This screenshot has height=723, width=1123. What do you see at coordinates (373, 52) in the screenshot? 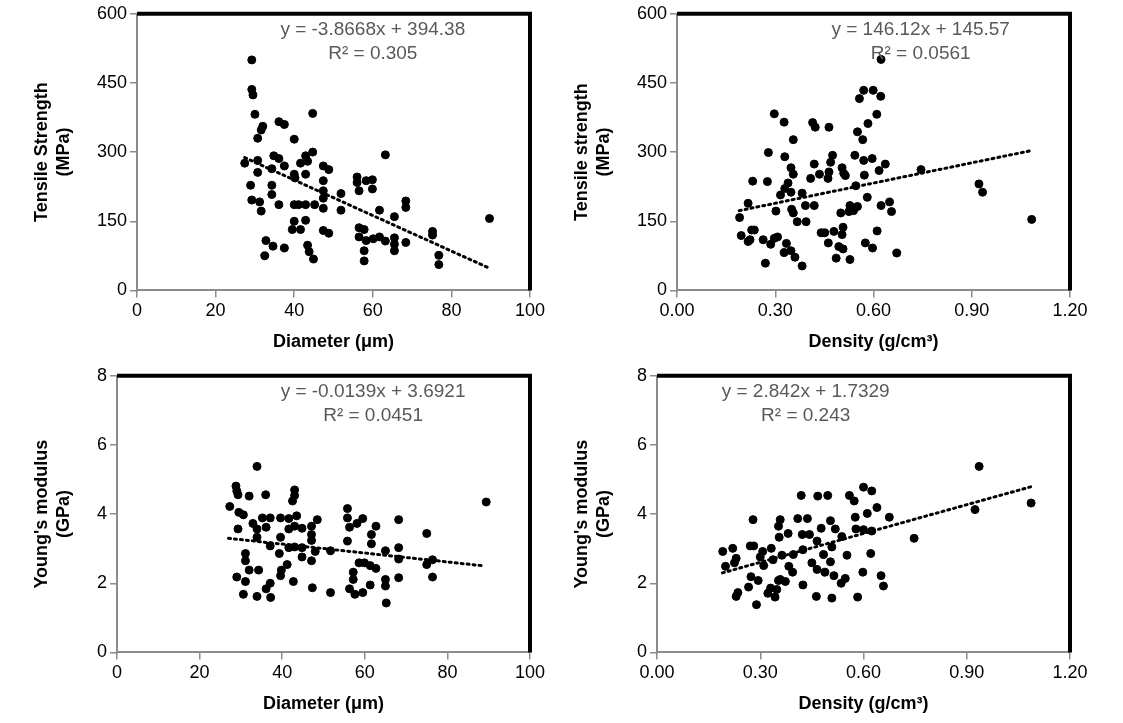
I see `annotation: R² = 0.305` at bounding box center [373, 52].